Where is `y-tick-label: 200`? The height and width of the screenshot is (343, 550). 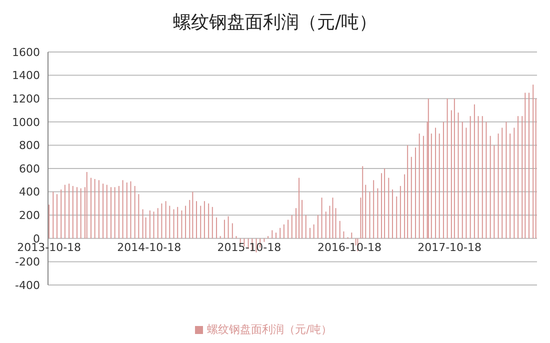
y-tick-label: 200 is located at coordinates (29, 215).